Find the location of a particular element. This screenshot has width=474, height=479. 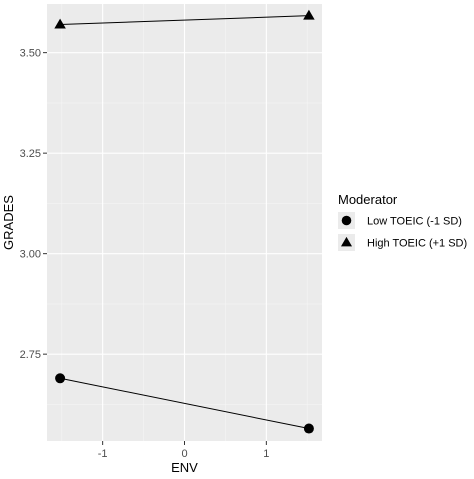

series-low-toeic is located at coordinates (184, 403).